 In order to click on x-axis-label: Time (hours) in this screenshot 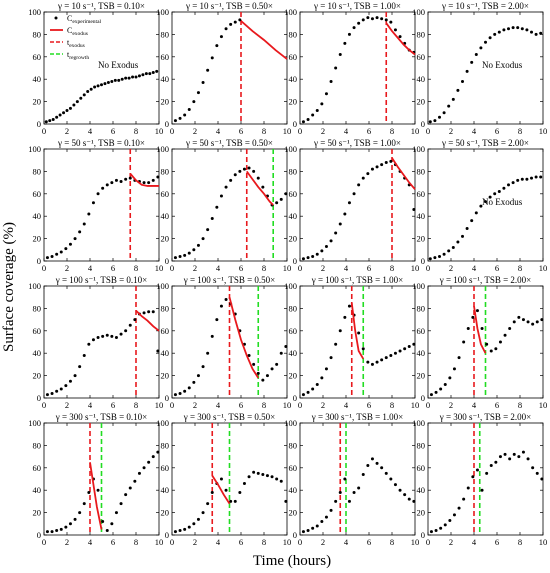, I will do `click(292, 561)`.